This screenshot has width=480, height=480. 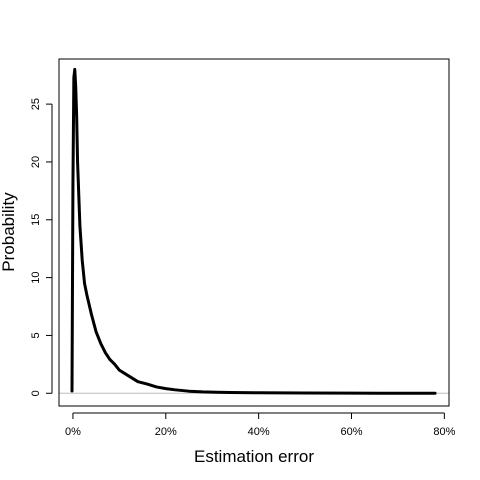 I want to click on x-tick-label: 0%, so click(x=73, y=432).